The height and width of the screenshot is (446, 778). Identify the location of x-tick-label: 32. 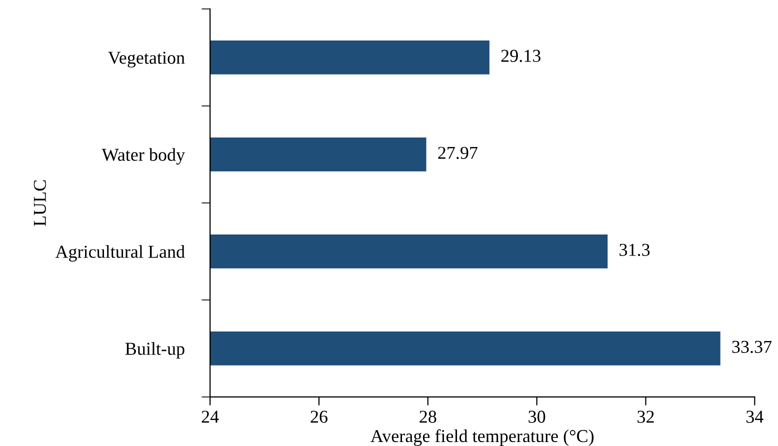
(646, 416).